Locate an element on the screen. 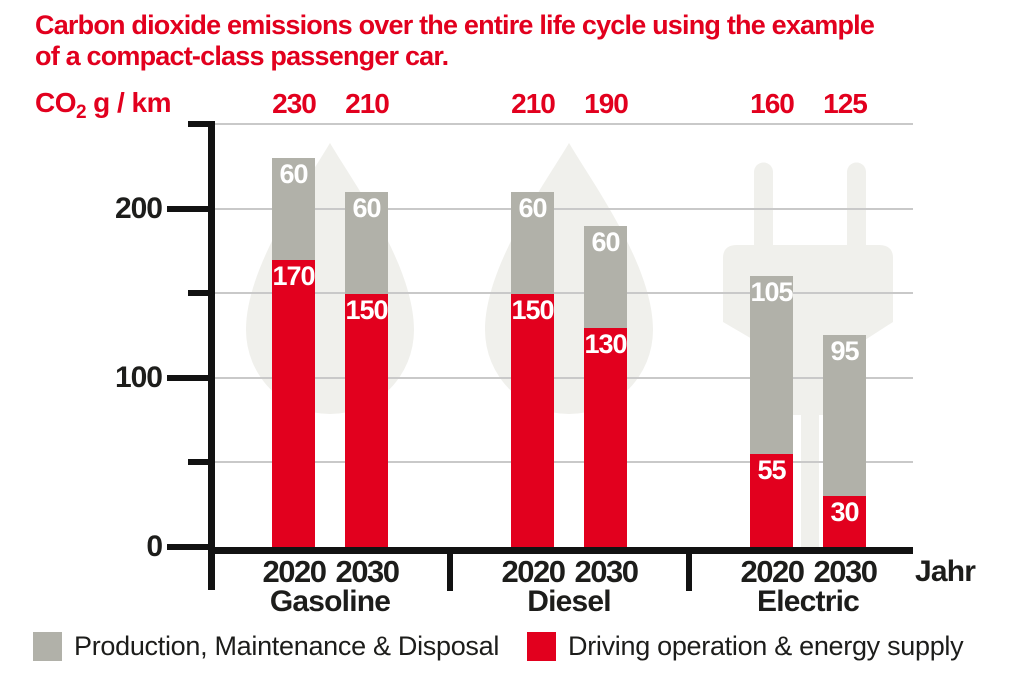  total-label-electric-2020: 160 is located at coordinates (772, 103).